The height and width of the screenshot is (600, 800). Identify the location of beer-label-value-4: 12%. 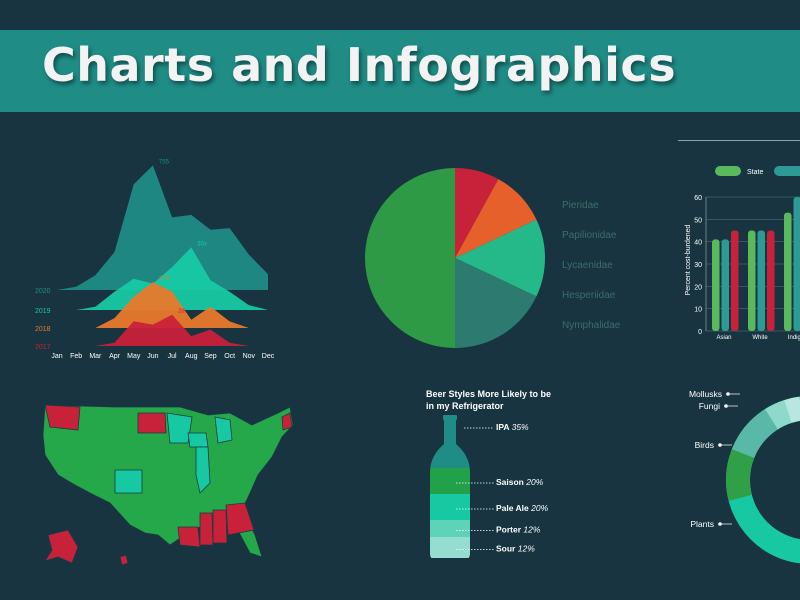
(526, 549).